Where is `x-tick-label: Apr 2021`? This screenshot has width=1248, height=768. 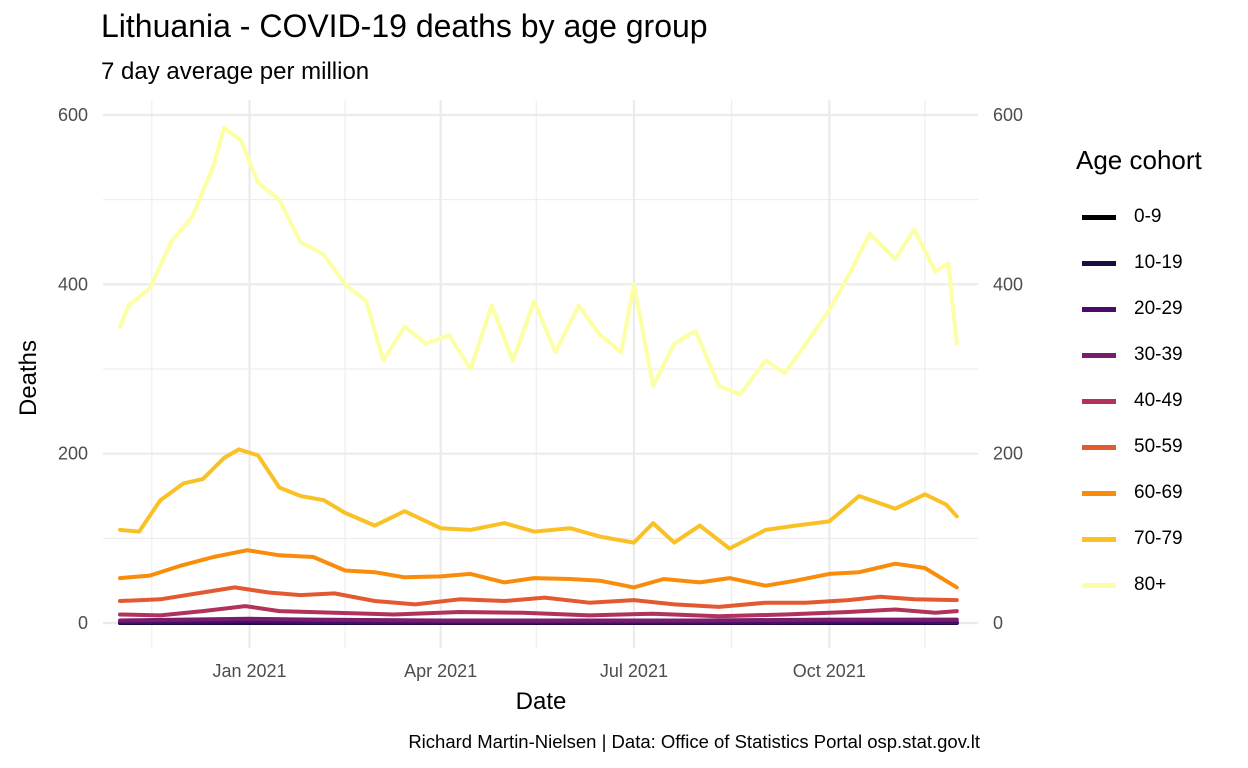 x-tick-label: Apr 2021 is located at coordinates (440, 671).